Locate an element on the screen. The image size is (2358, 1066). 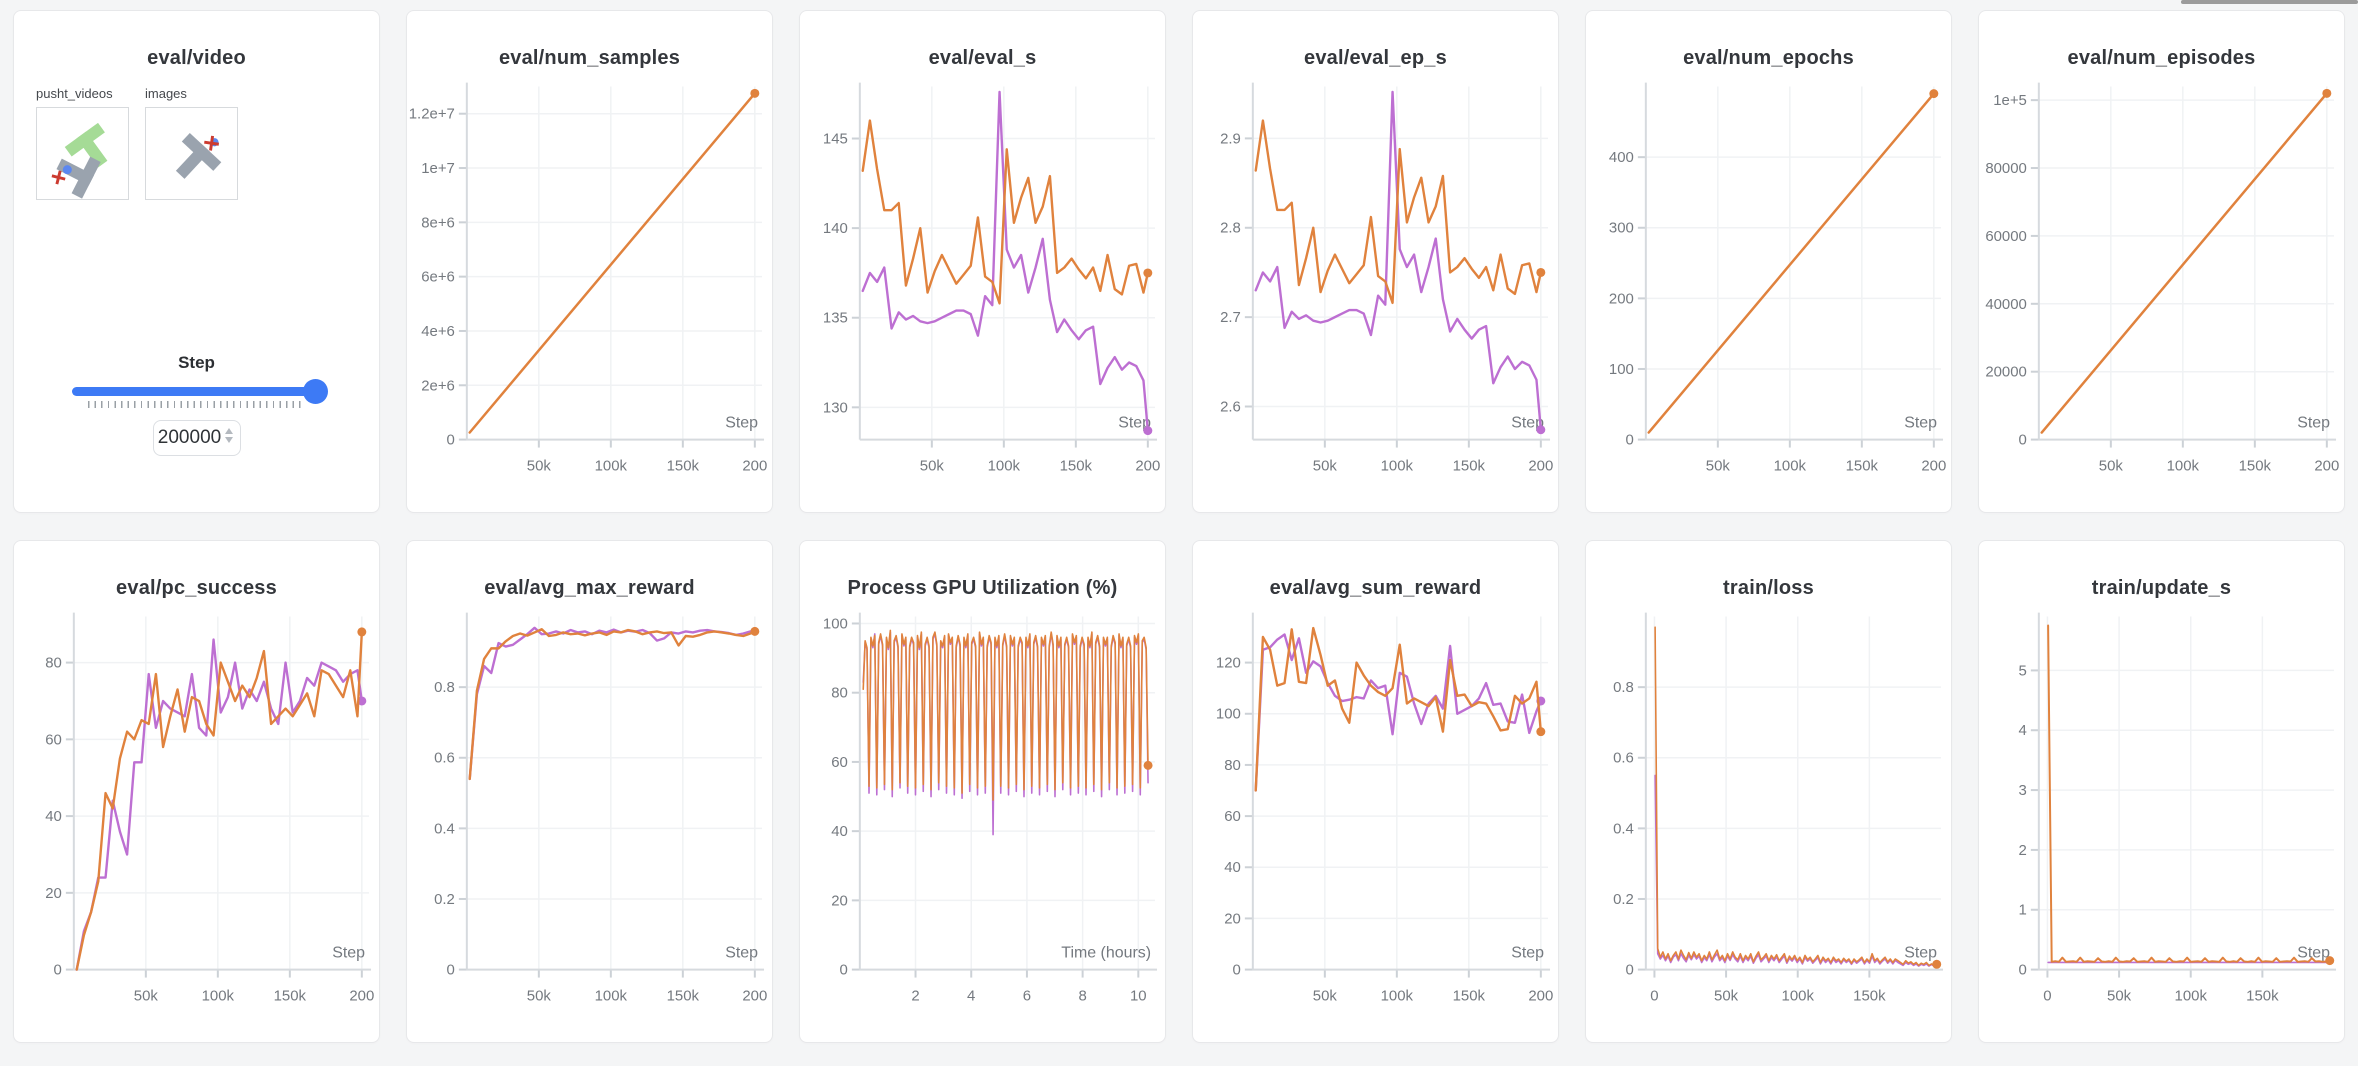
panel-title: train/loss is located at coordinates (1768, 588).